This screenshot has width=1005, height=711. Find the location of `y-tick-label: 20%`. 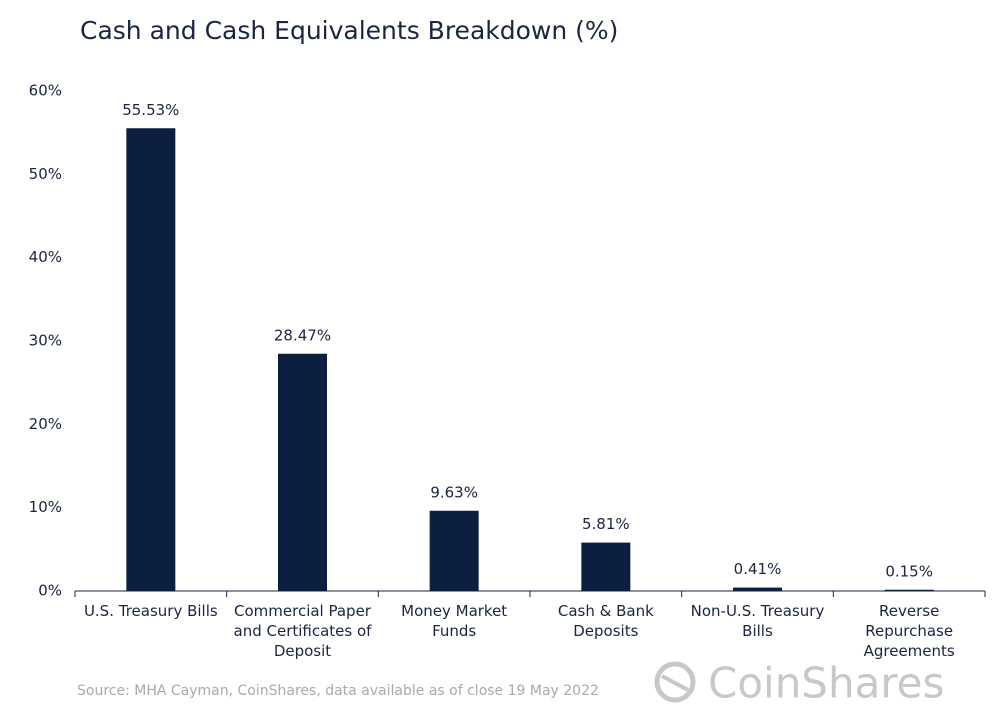

y-tick-label: 20% is located at coordinates (45, 424).